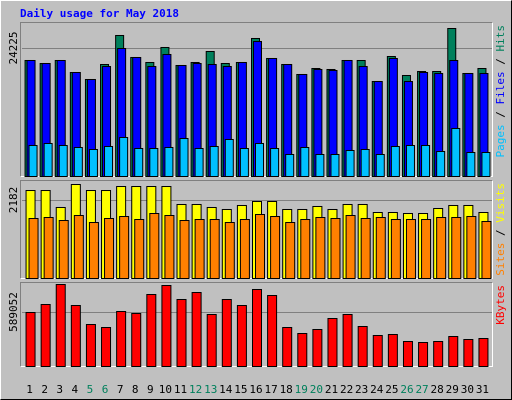 The image size is (512, 400). I want to click on legend-entry: KBytes, so click(500, 305).